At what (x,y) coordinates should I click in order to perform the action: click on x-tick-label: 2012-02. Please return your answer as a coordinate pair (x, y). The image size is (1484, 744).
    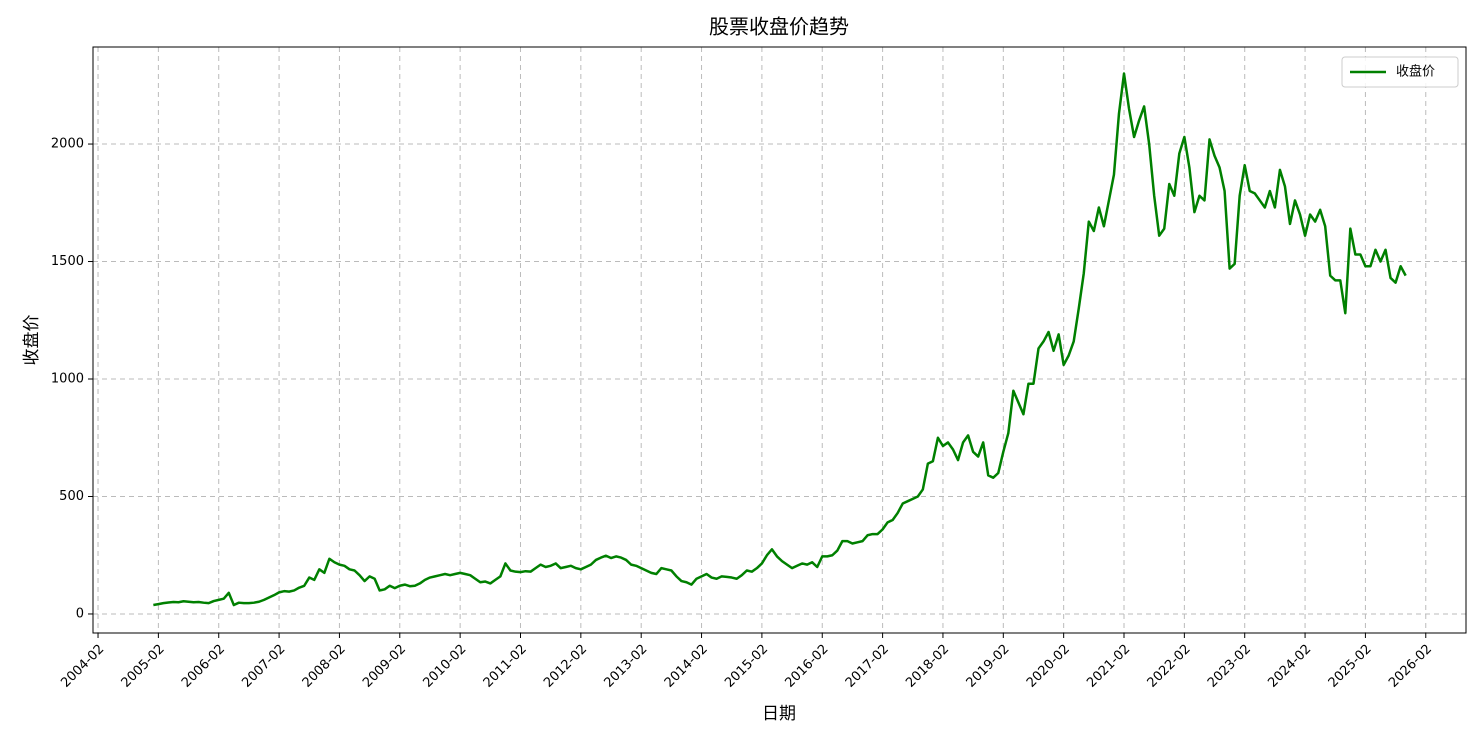
    Looking at the image, I should click on (565, 666).